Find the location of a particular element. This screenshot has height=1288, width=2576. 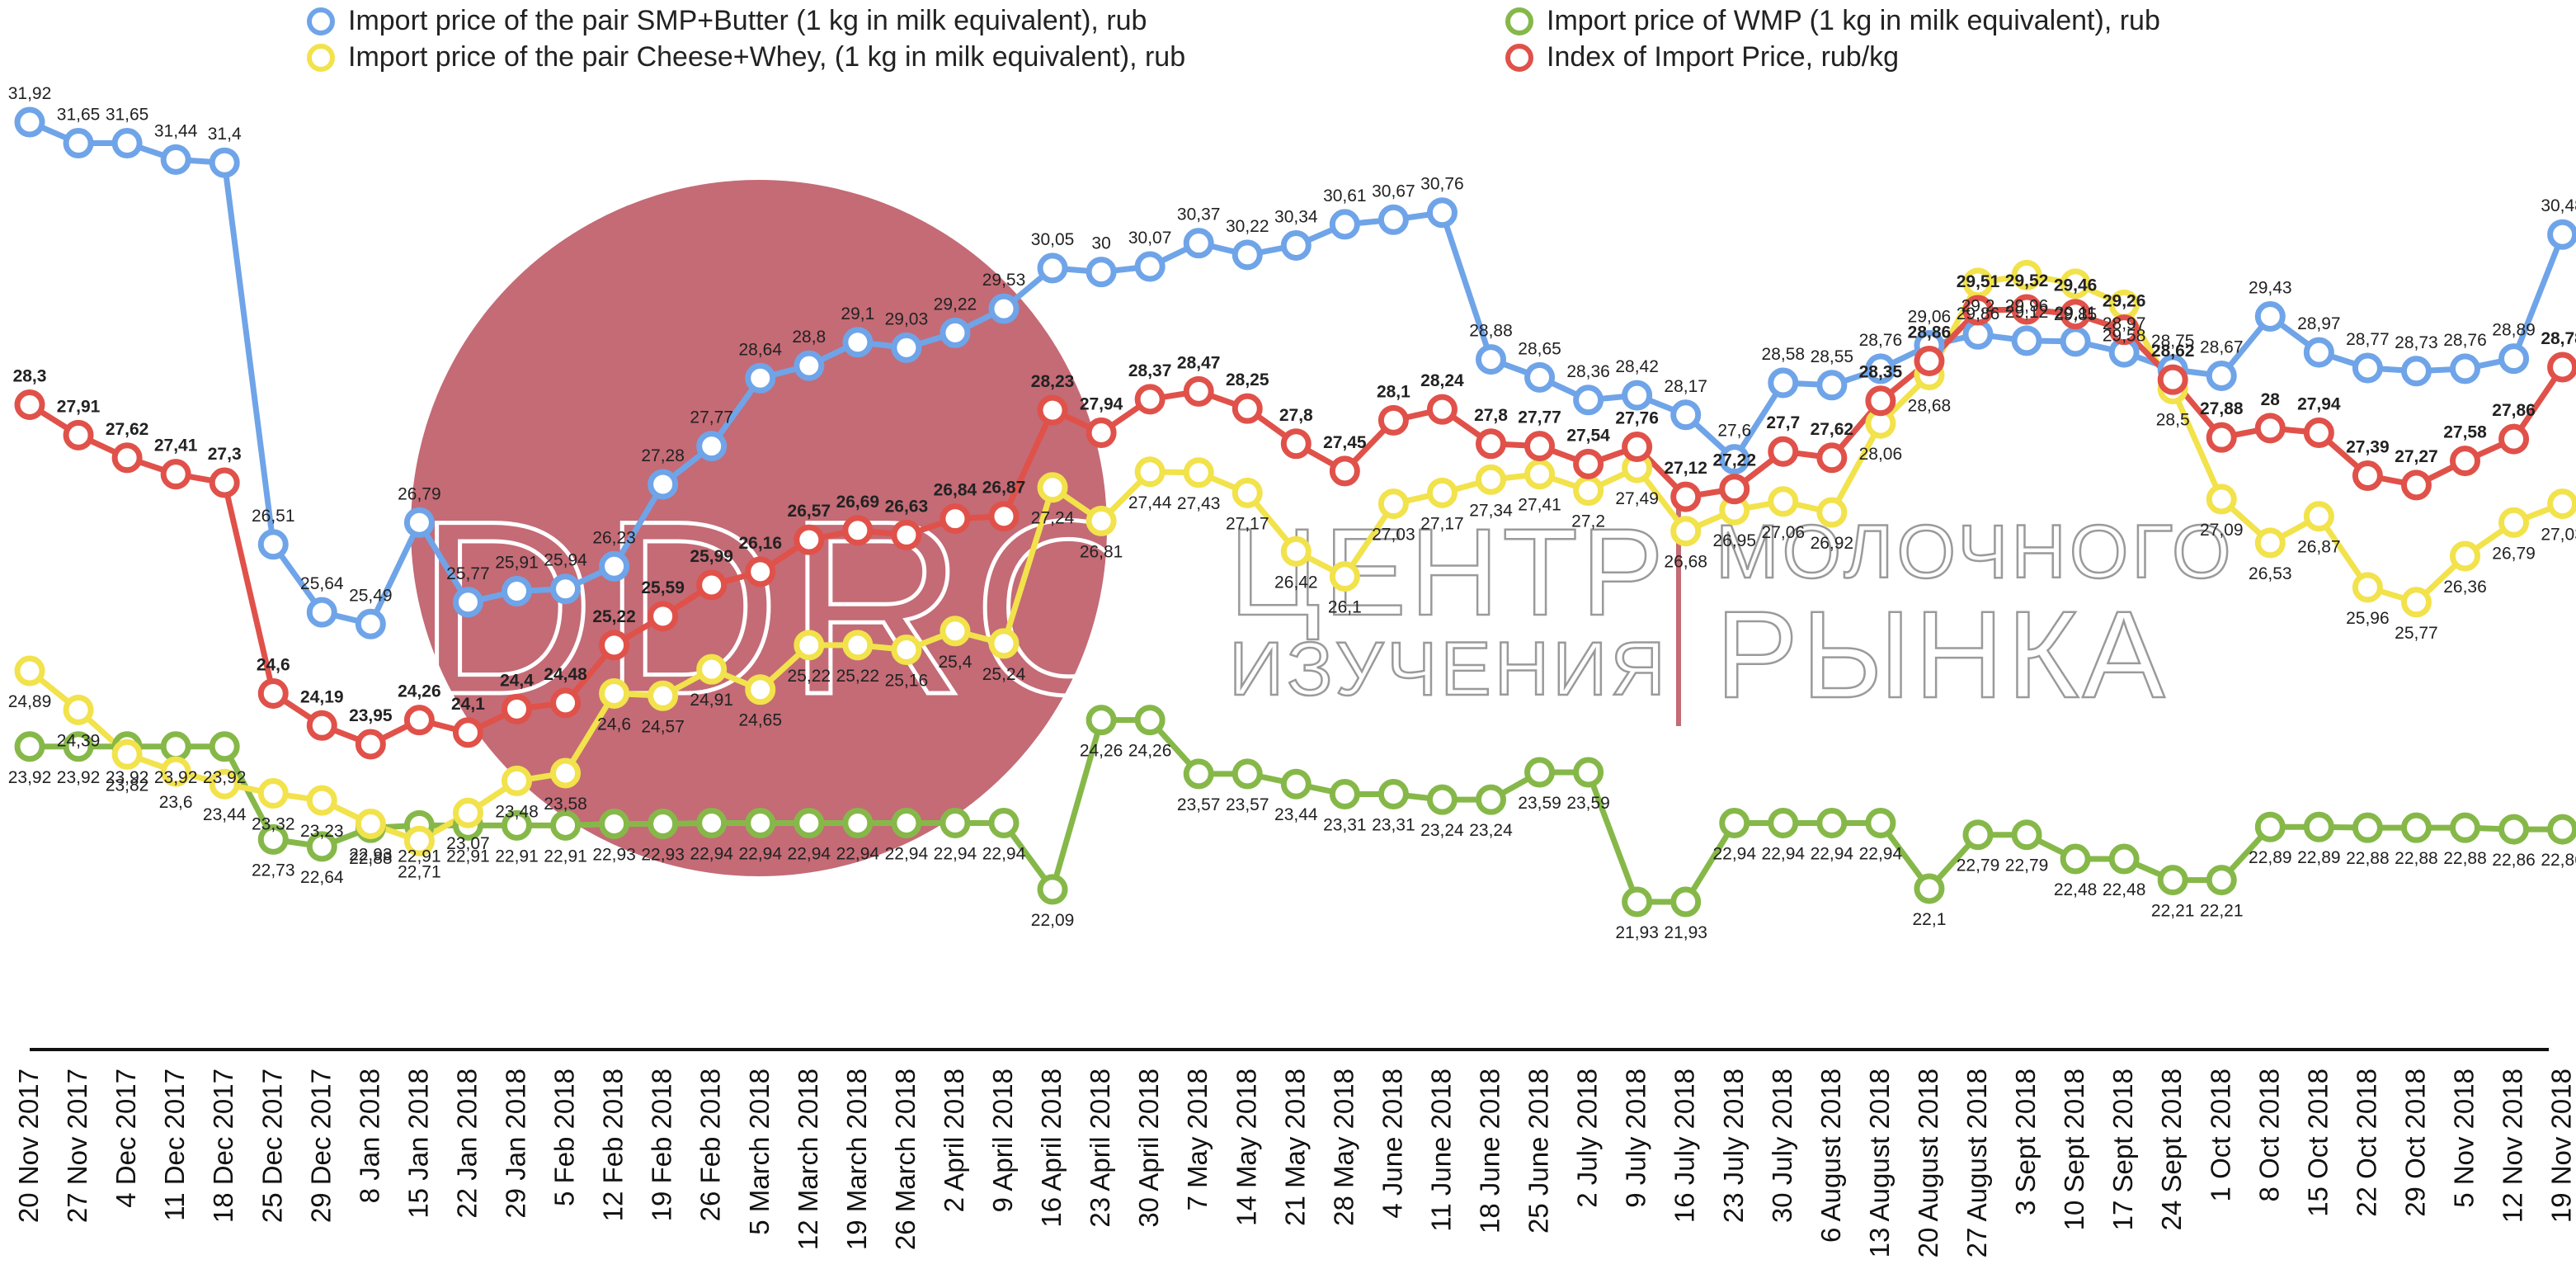

data-label: 29,53 is located at coordinates (1004, 280).